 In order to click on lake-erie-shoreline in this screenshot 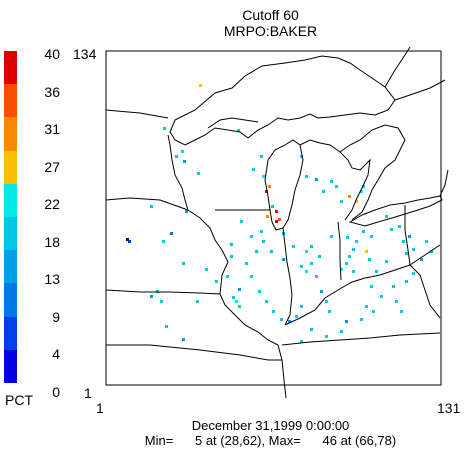, I will do `click(395, 211)`.